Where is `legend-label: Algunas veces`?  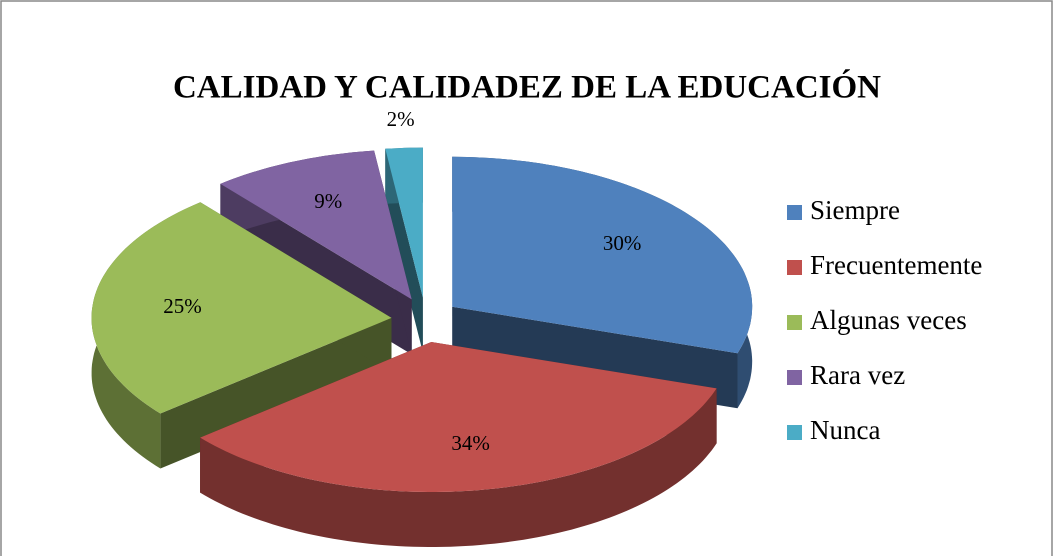
legend-label: Algunas veces is located at coordinates (888, 320).